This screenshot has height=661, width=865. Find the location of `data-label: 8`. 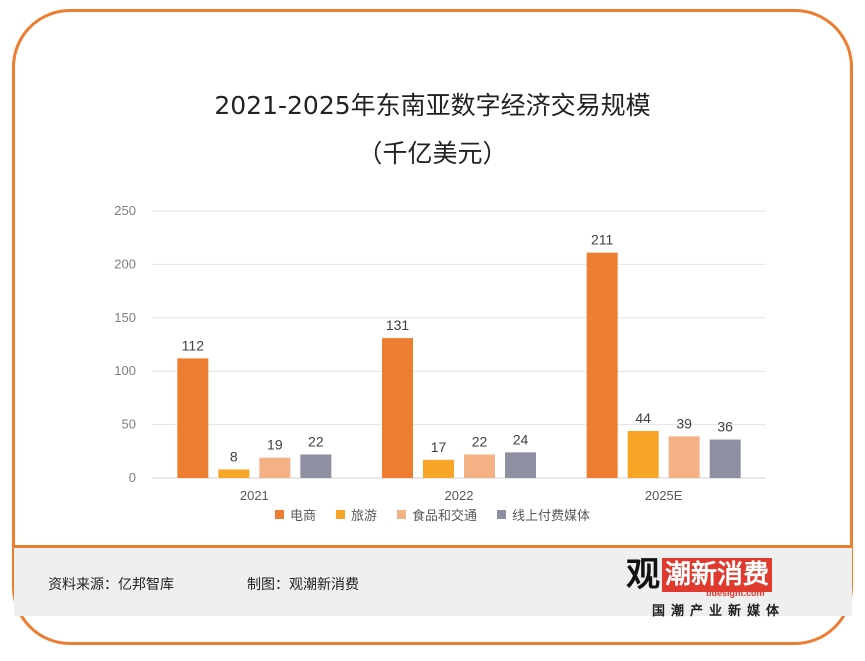

data-label: 8 is located at coordinates (234, 456).